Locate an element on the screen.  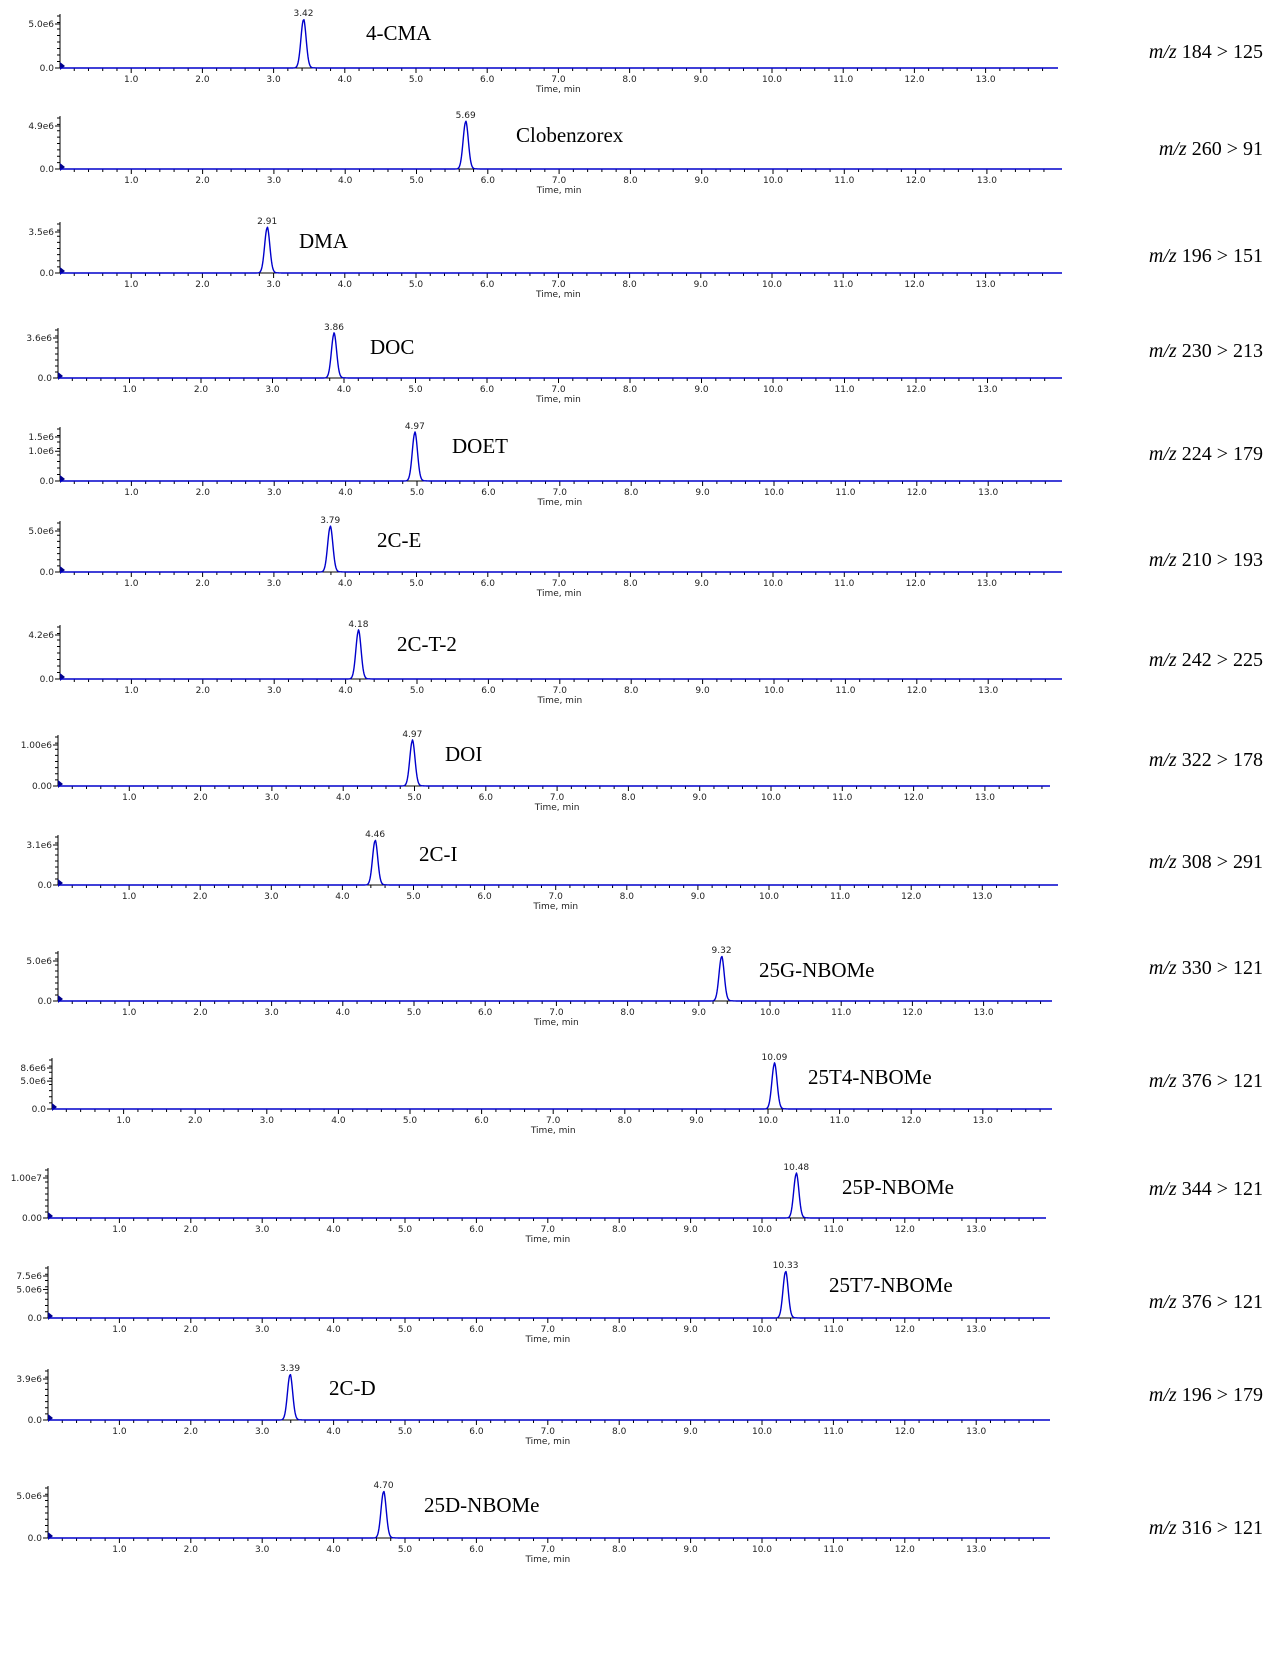
mz-transition: m/z 230 > 213 is located at coordinates (1206, 351).